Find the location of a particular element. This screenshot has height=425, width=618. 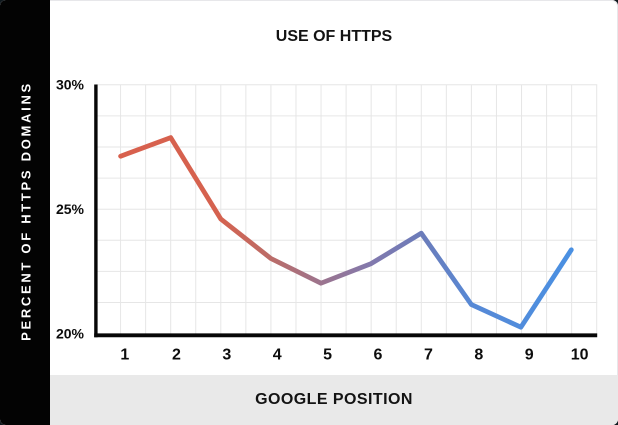

svg-text: 8 is located at coordinates (478, 355).